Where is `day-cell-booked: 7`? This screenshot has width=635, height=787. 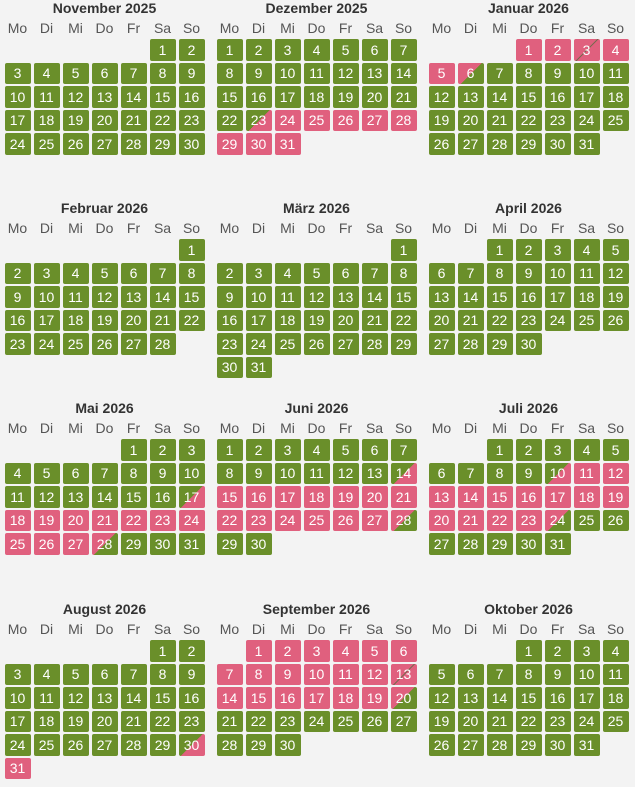 day-cell-booked: 7 is located at coordinates (229, 674).